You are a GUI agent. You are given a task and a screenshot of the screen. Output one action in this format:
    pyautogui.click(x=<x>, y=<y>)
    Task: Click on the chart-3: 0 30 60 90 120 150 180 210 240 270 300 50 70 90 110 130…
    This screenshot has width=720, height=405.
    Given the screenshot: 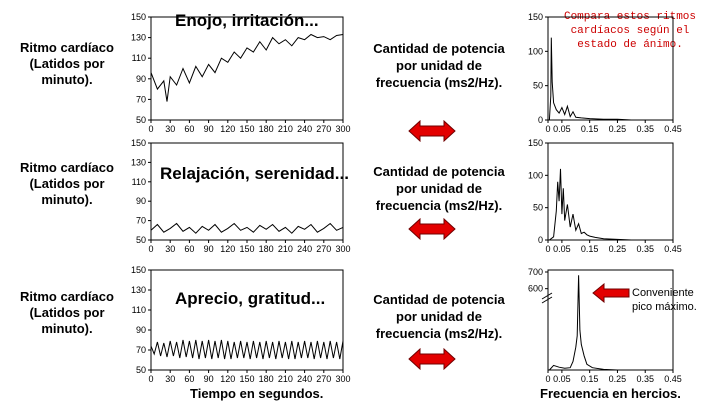 What is the action you would take?
    pyautogui.click(x=241, y=324)
    